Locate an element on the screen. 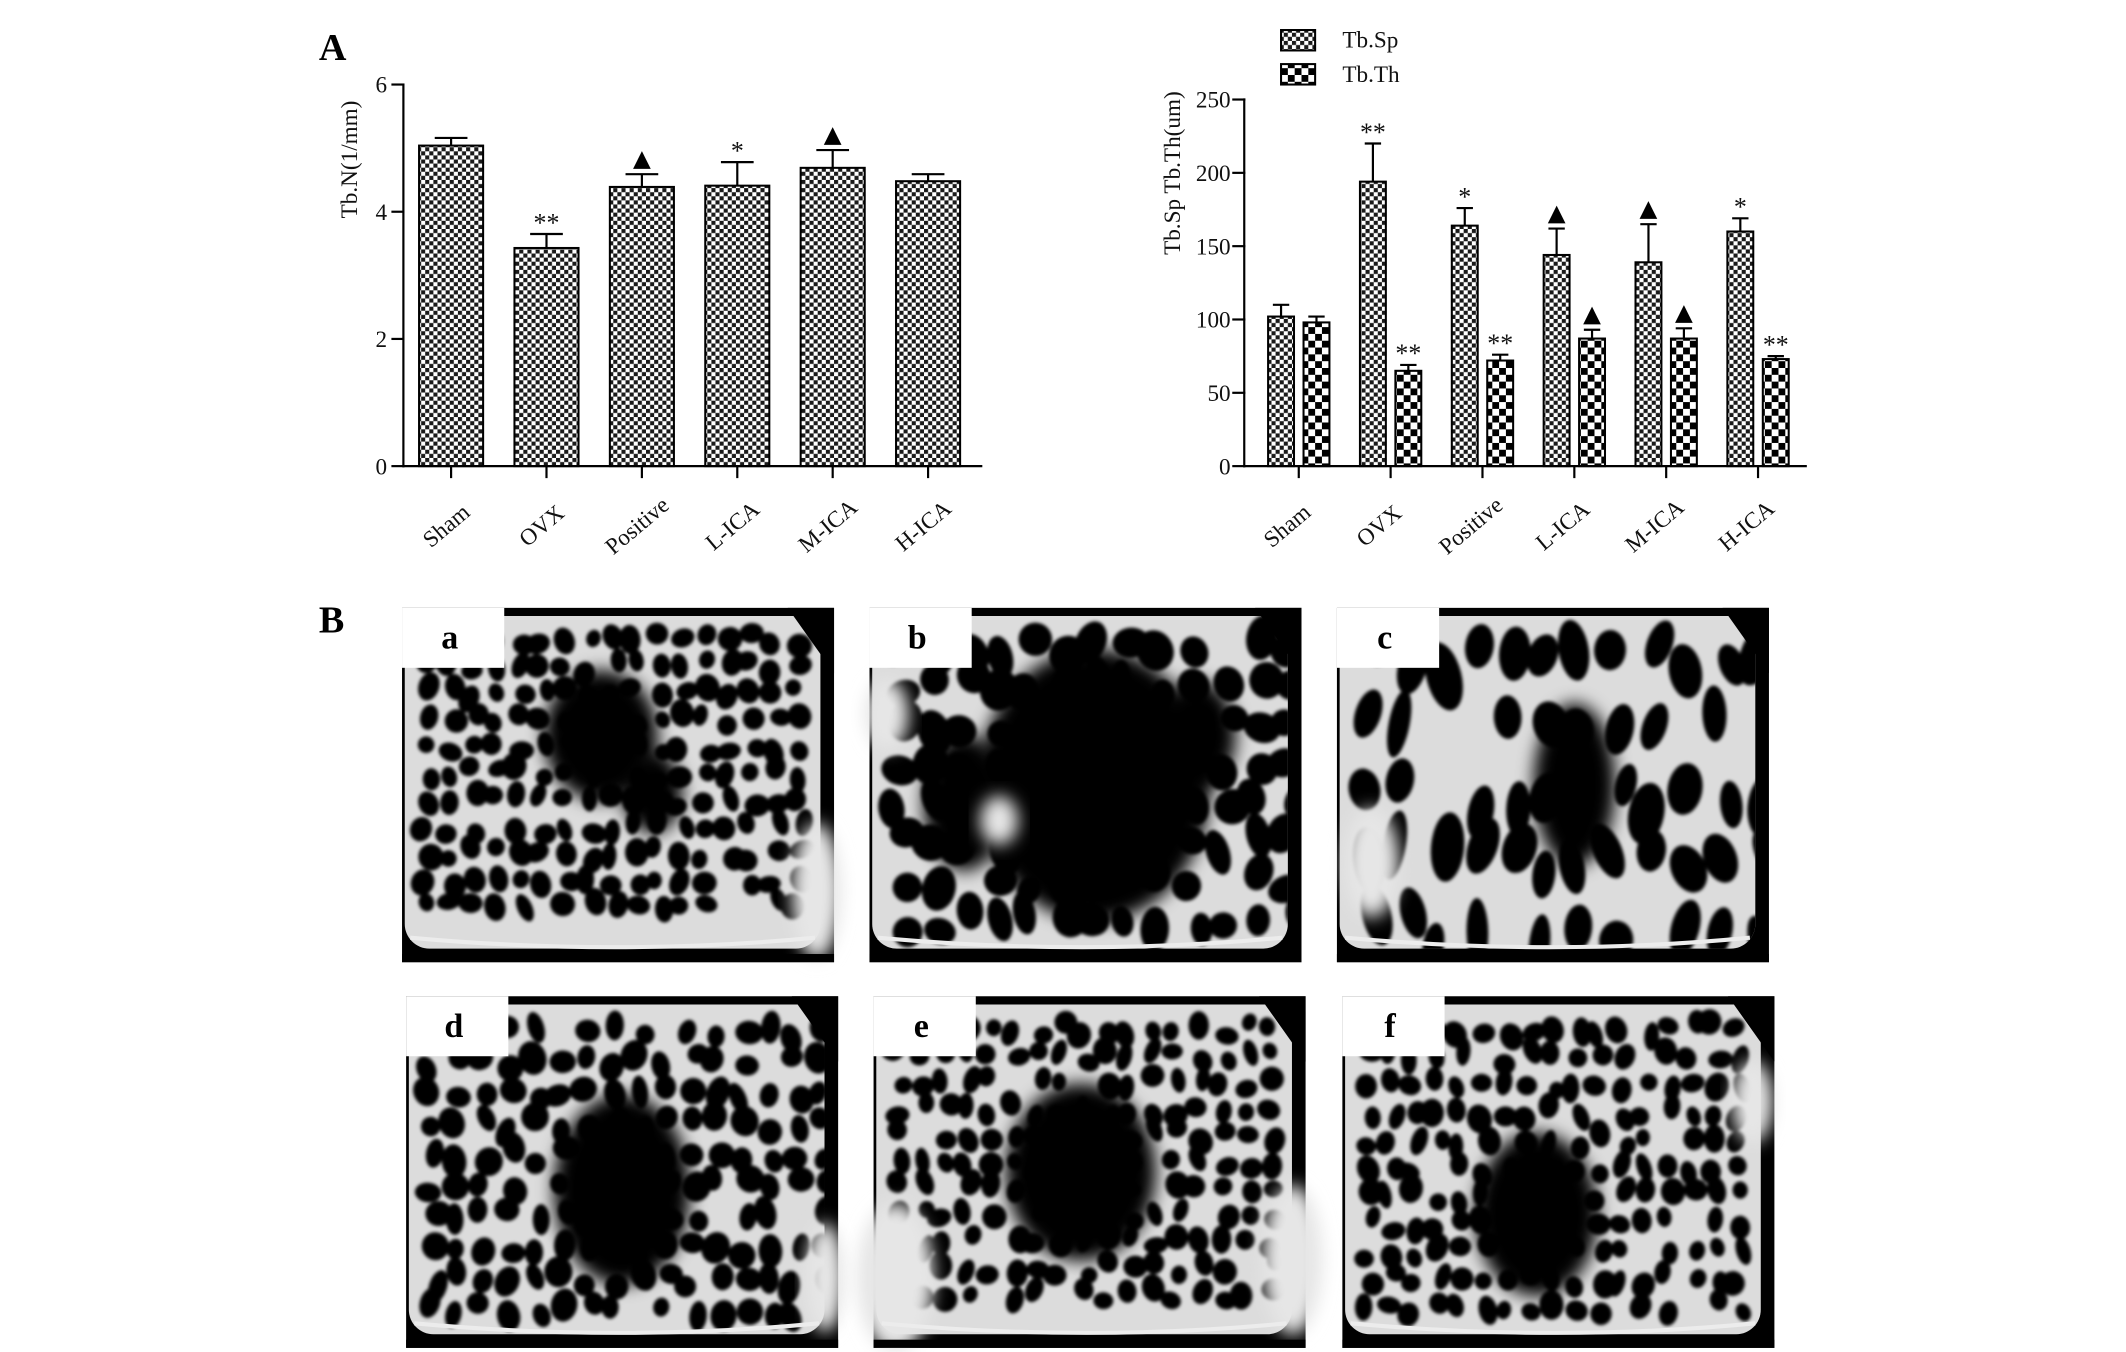  significance-triangle: ▲ is located at coordinates (833, 135).